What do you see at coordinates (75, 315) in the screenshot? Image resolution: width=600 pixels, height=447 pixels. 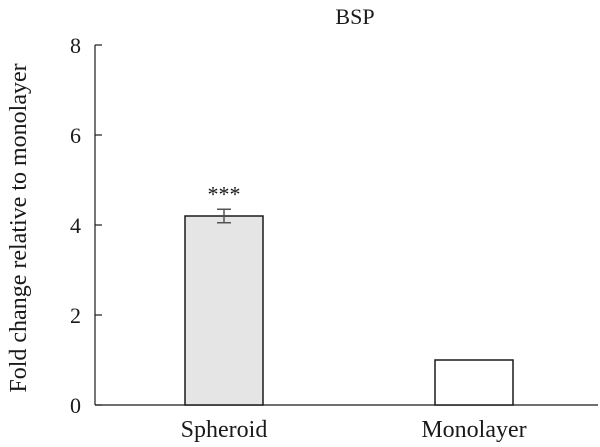 I see `y-tick-label-2: 2` at bounding box center [75, 315].